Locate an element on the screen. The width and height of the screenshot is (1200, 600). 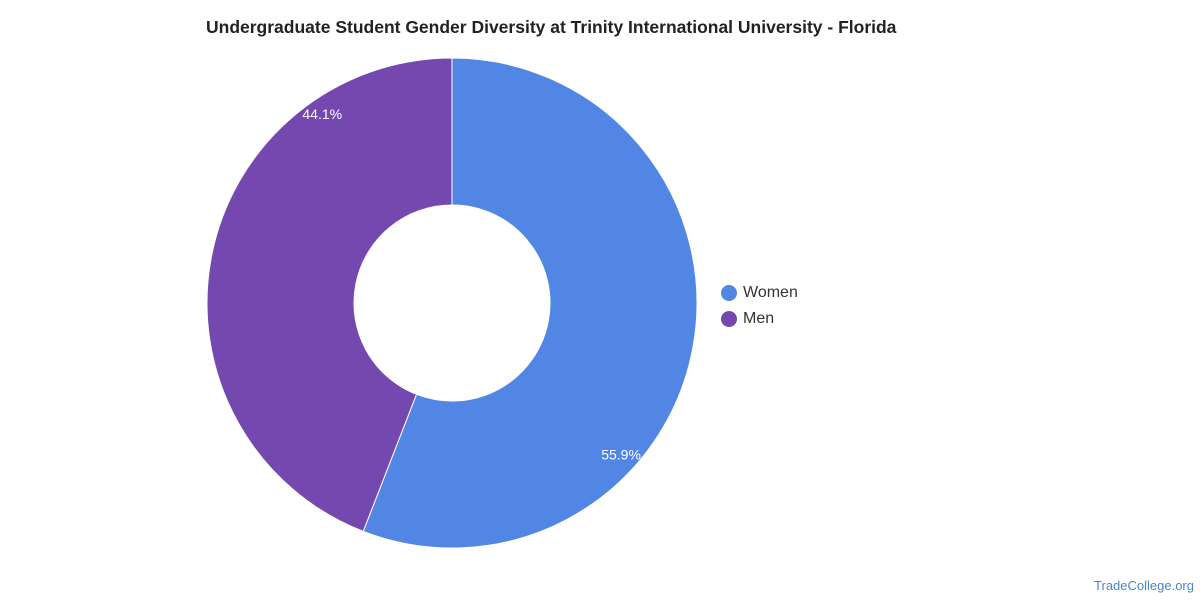
legend-item-women: Women is located at coordinates (759, 293).